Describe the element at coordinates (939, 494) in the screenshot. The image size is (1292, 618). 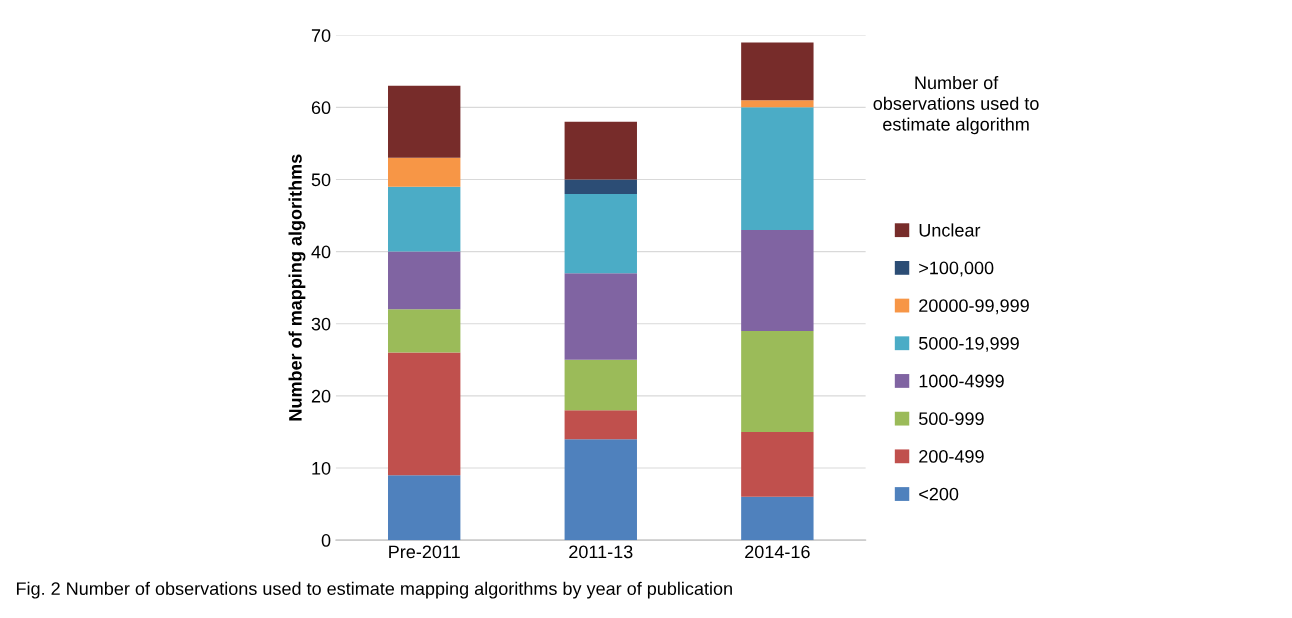
I see `legend-label: <200` at that location.